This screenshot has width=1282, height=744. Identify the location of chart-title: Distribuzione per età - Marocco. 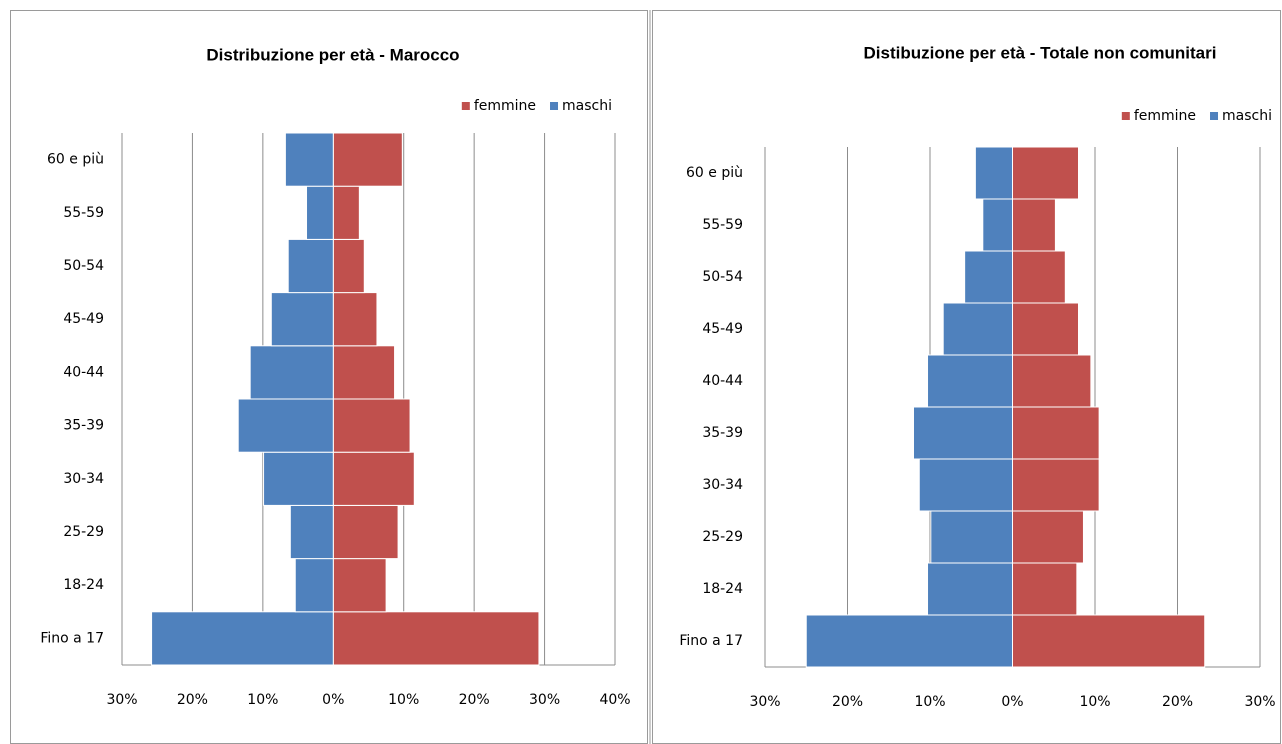
(332, 54).